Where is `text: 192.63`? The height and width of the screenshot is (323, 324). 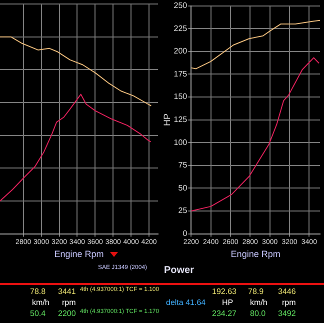 text: 192.63 is located at coordinates (224, 291).